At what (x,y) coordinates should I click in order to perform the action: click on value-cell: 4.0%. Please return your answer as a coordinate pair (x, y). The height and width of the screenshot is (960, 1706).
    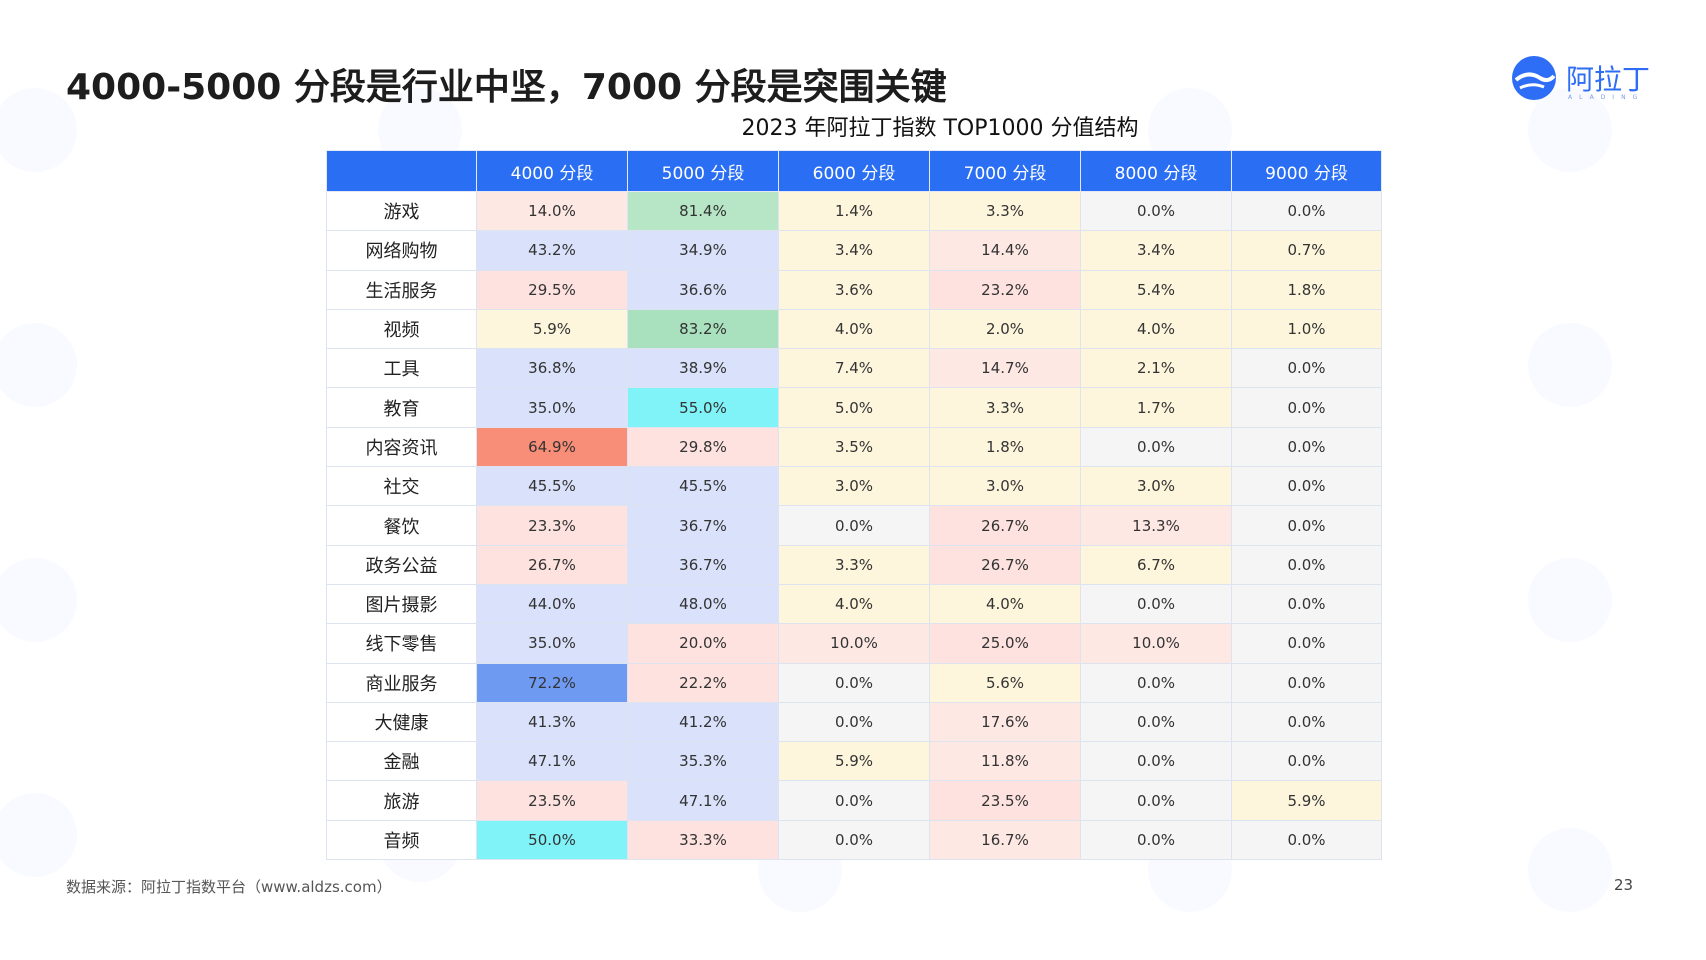
    Looking at the image, I should click on (1005, 604).